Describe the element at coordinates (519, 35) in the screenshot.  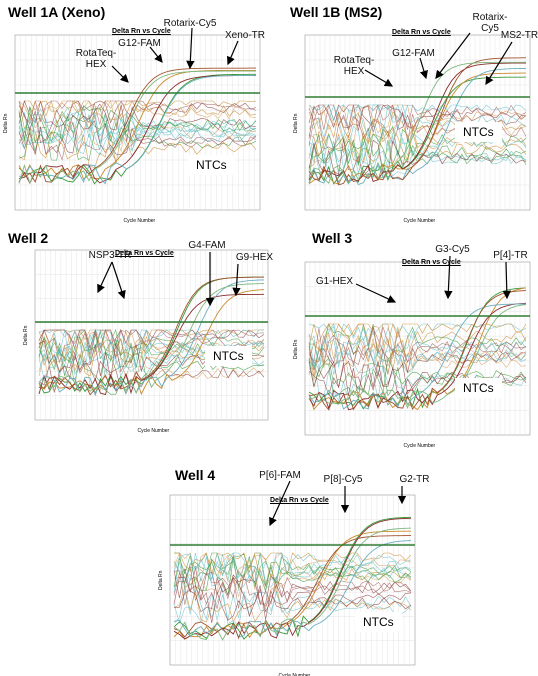
I see `annotation: MS2-TR` at that location.